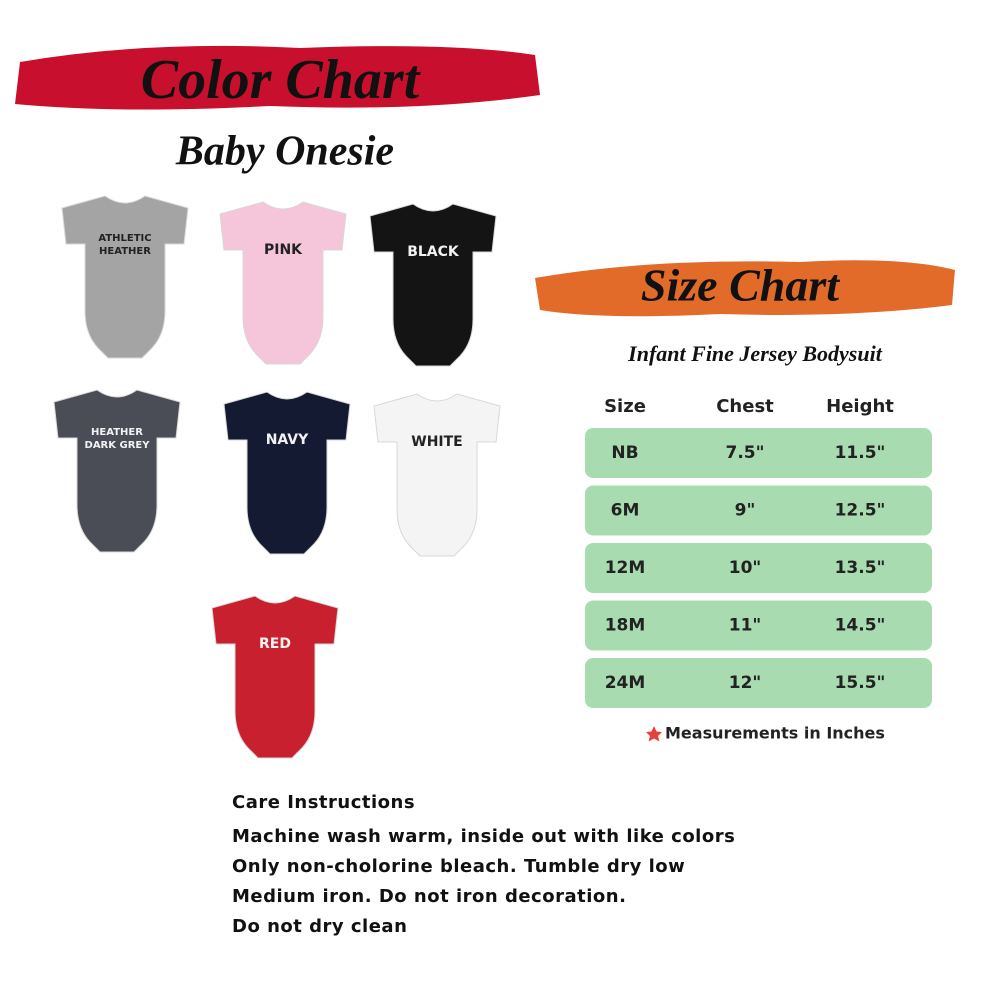  What do you see at coordinates (745, 683) in the screenshot?
I see `table-cell: 12"` at bounding box center [745, 683].